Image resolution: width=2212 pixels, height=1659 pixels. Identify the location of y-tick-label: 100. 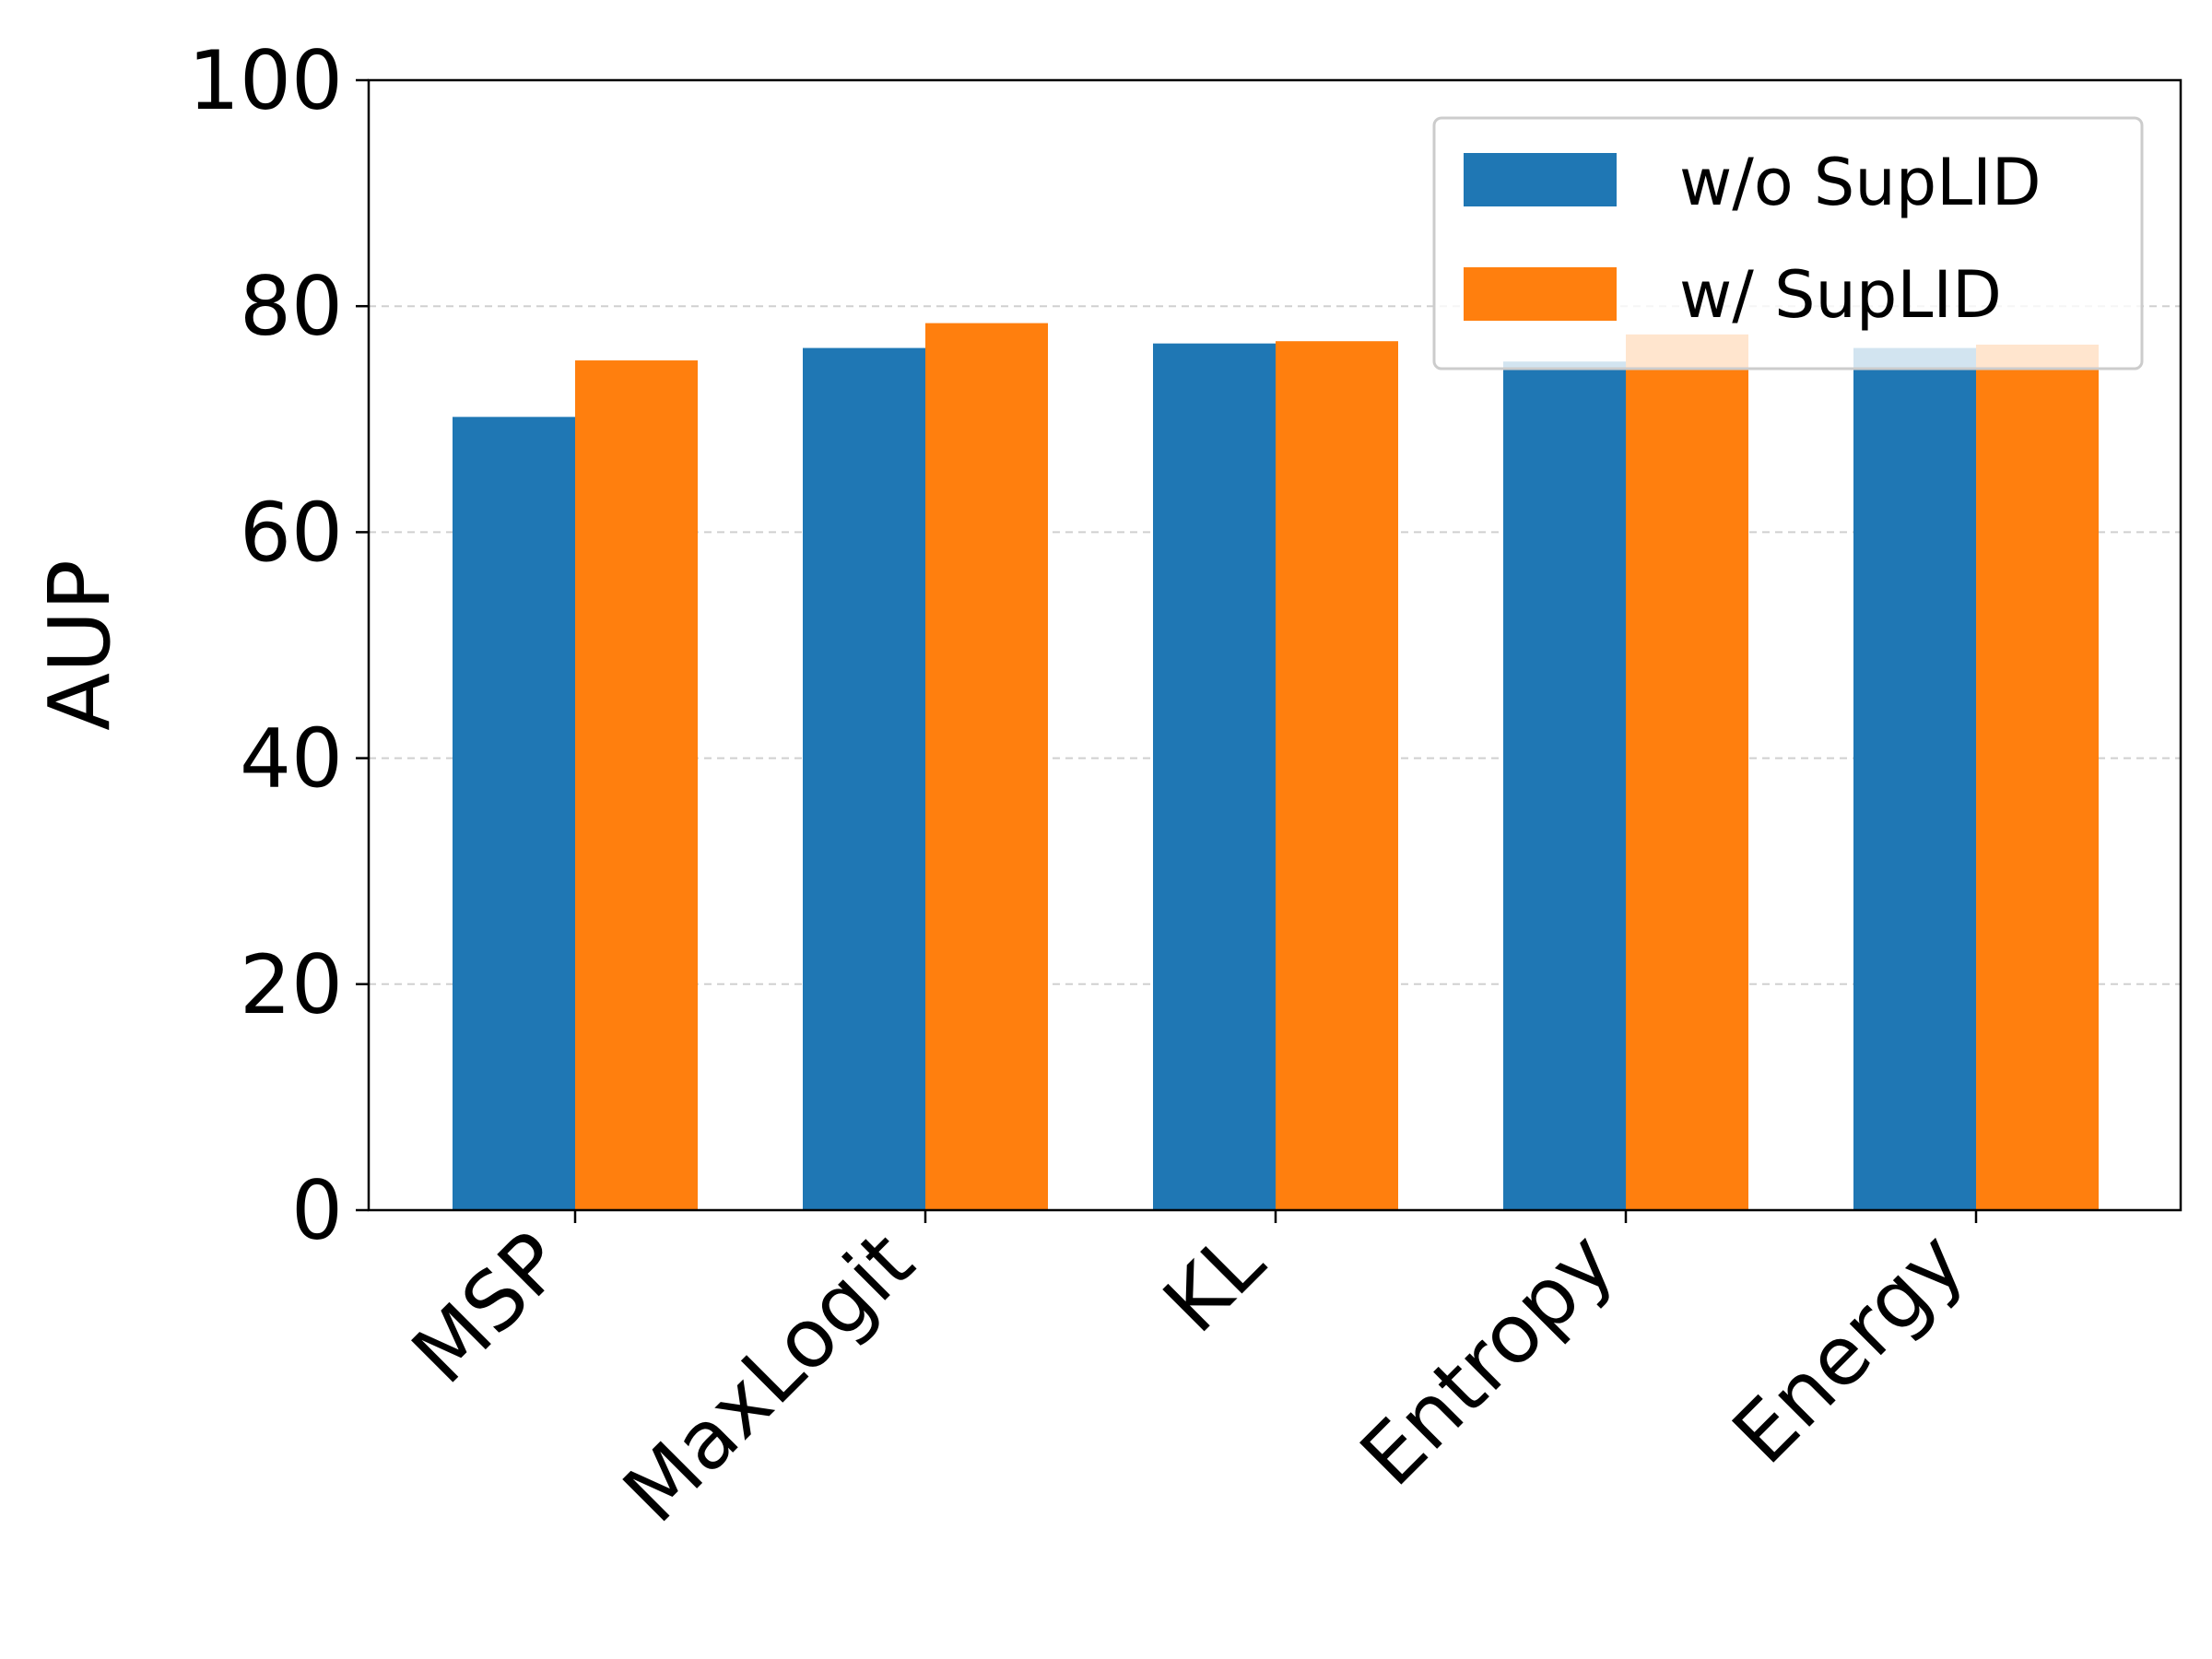
(265, 80).